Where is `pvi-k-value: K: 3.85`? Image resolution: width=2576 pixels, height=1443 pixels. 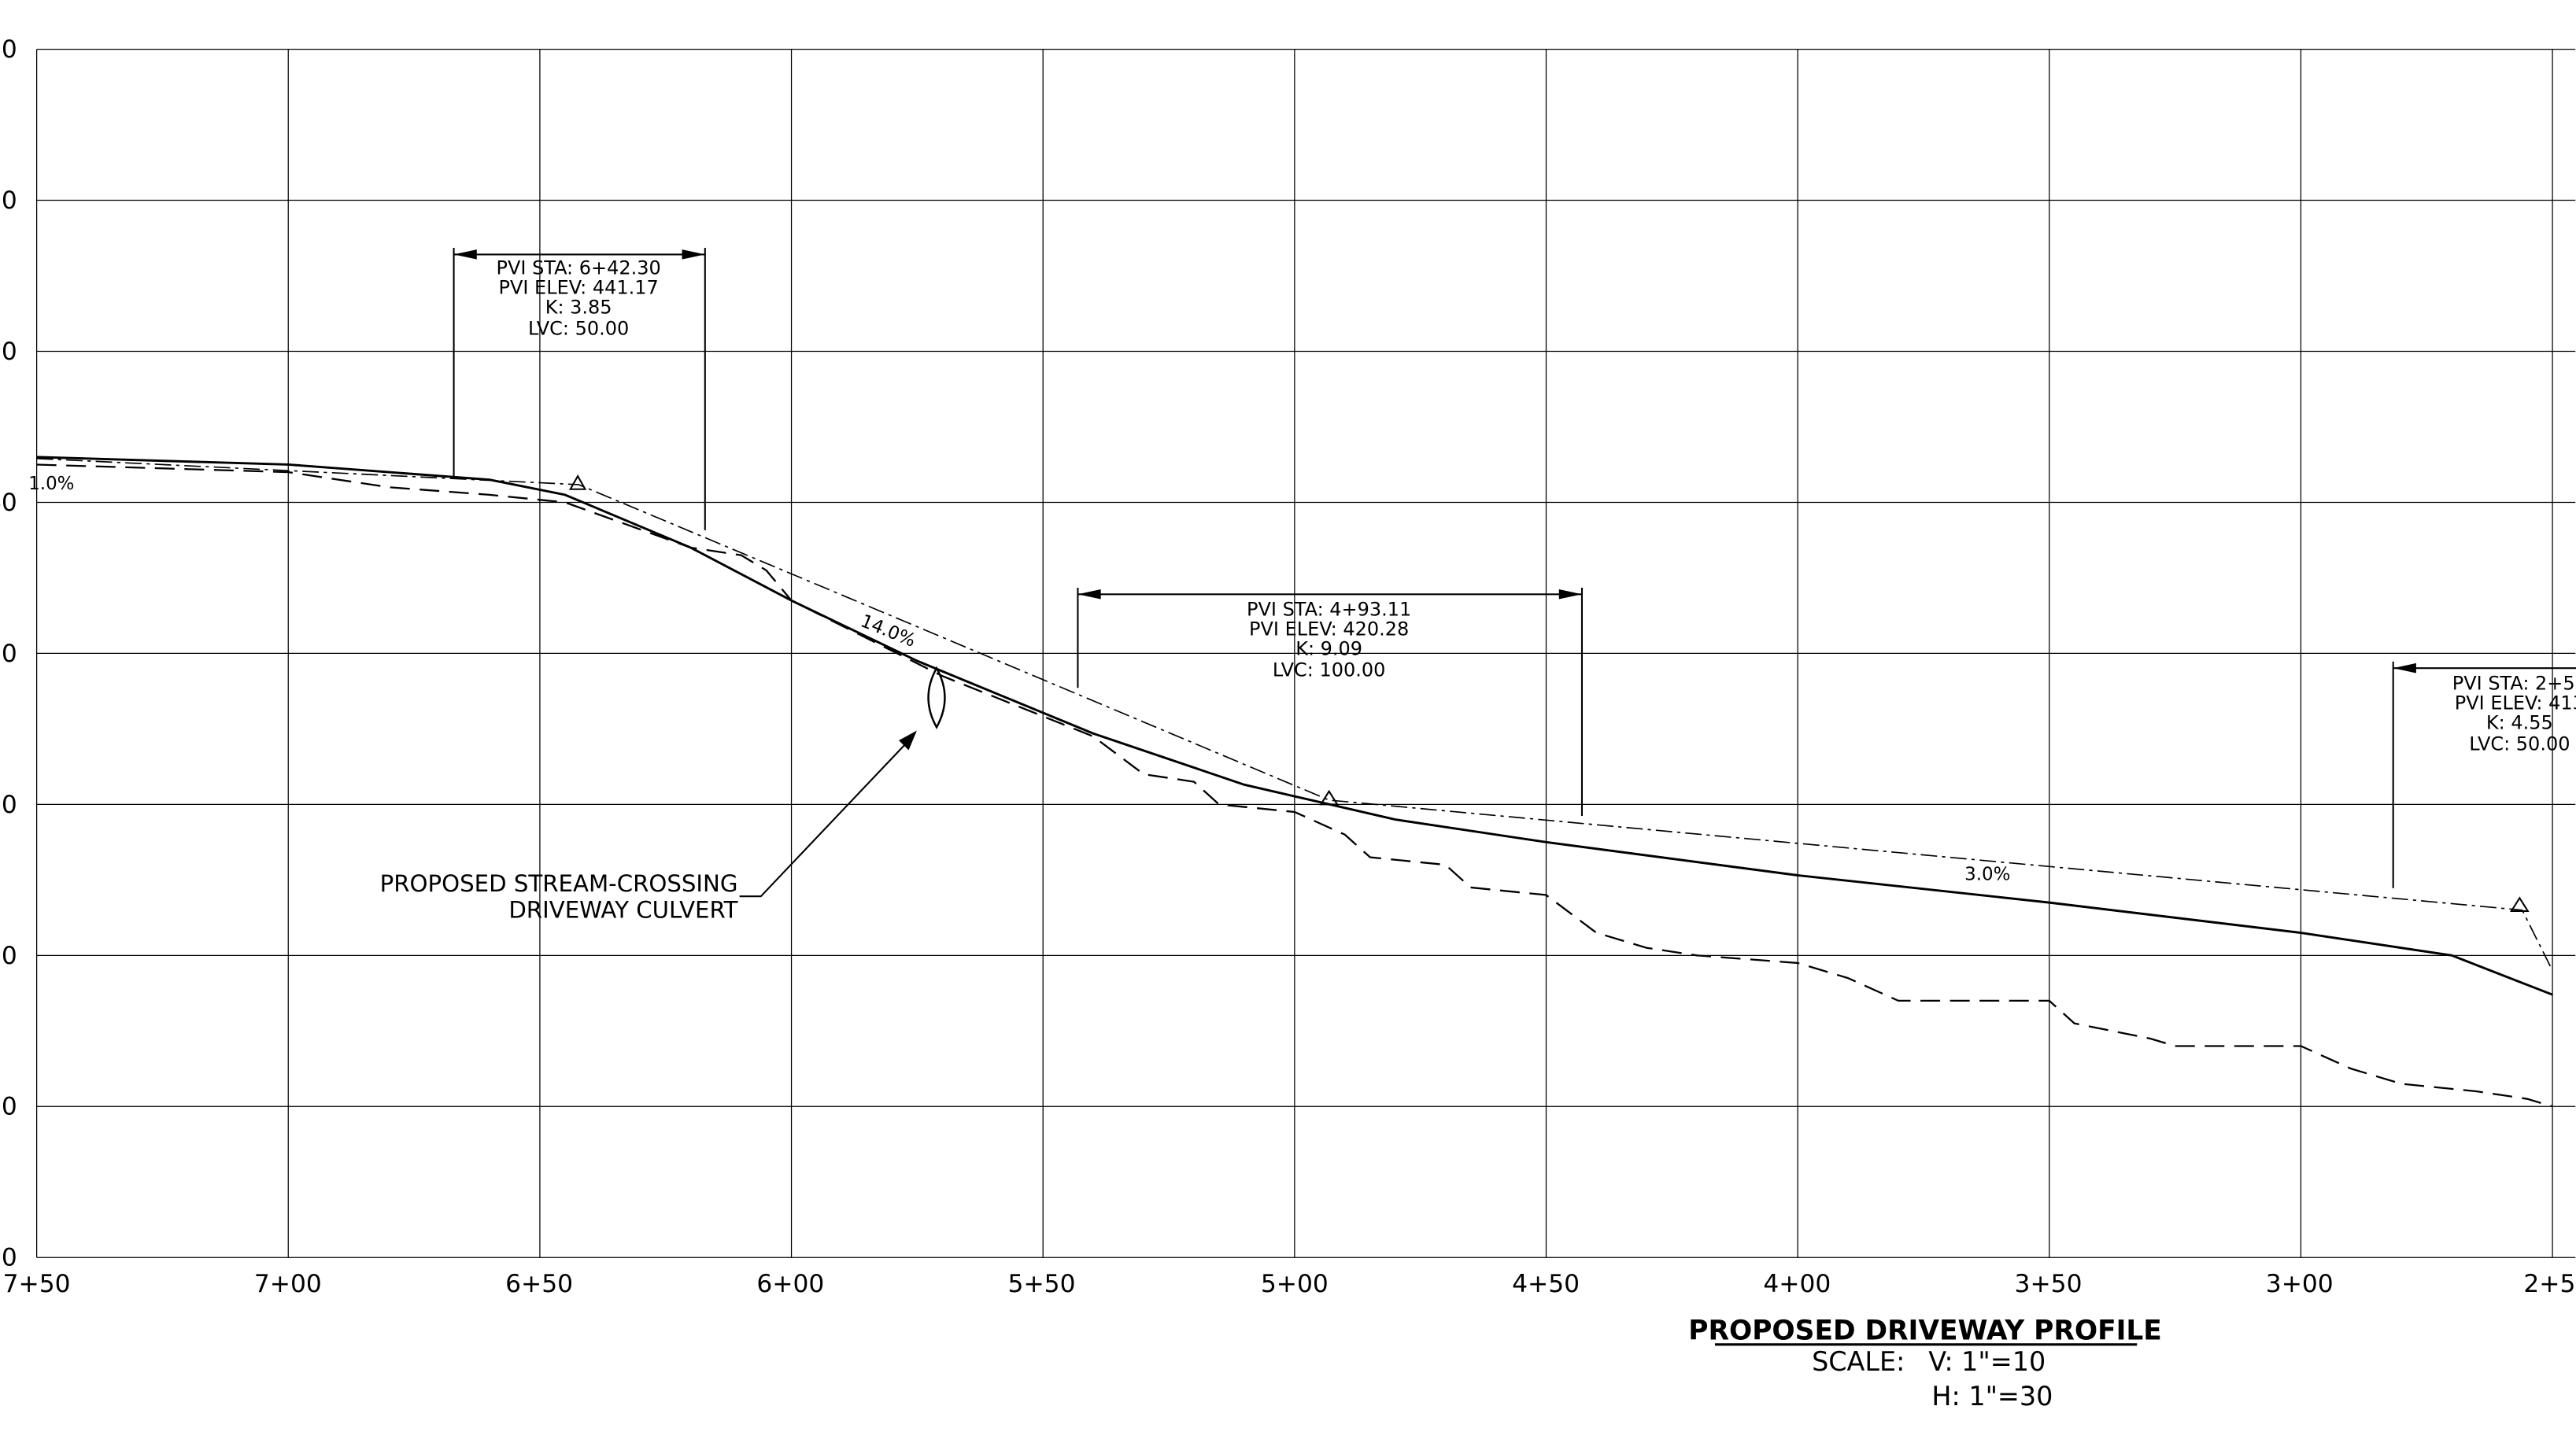 pvi-k-value: K: 3.85 is located at coordinates (578, 308).